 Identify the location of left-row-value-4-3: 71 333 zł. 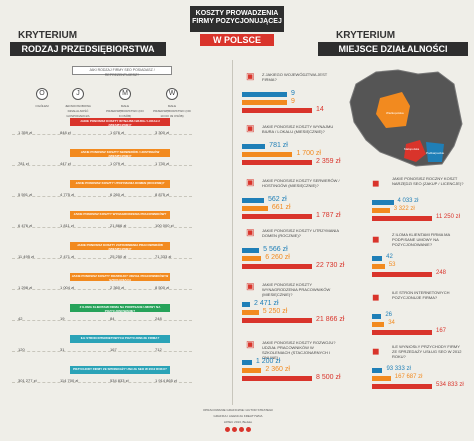
(163, 256).